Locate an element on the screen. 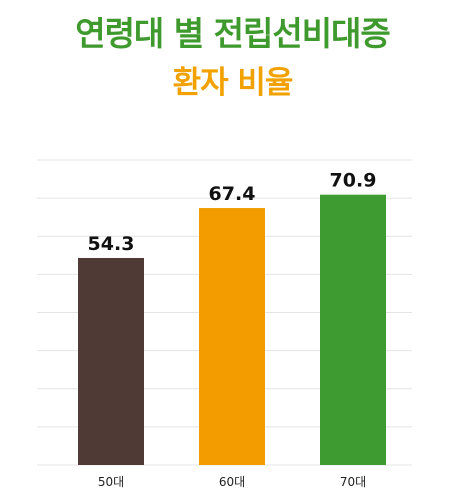 This screenshot has width=465, height=501. chart-title-line-1: 연령대 별 전립선비대증 is located at coordinates (233, 33).